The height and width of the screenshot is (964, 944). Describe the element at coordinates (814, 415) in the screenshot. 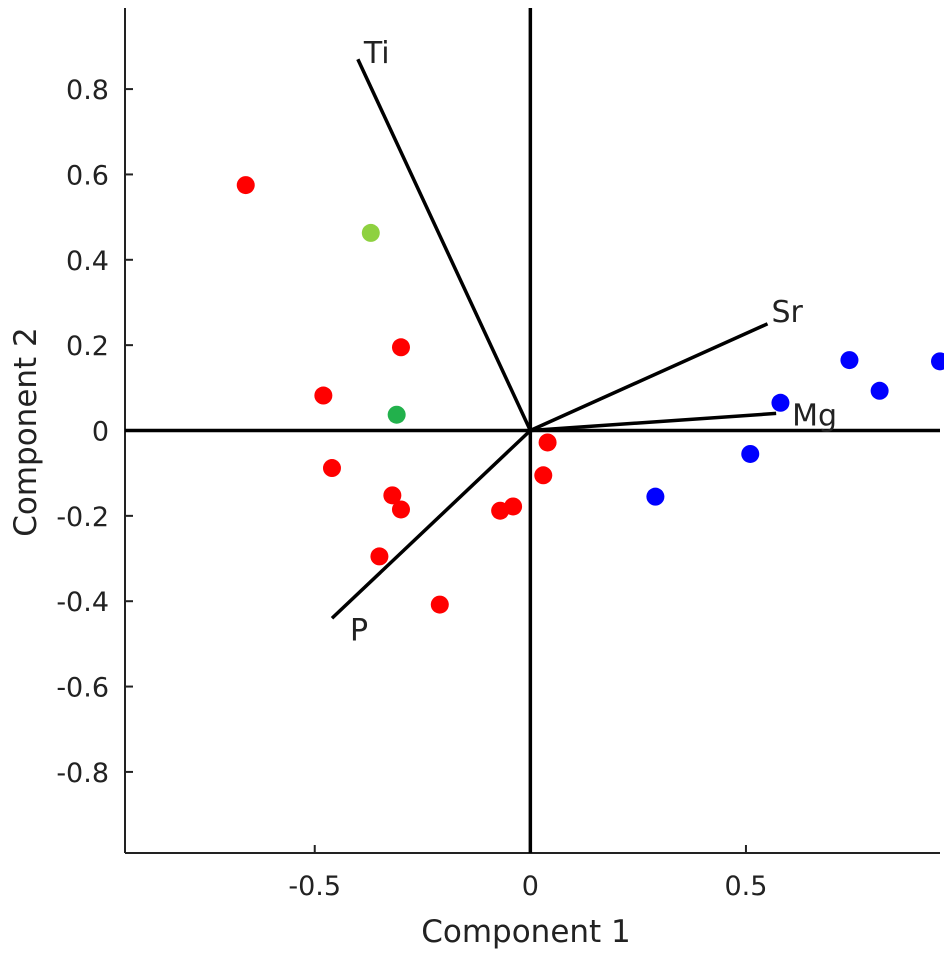

I see `vector-mg-label: Mg` at that location.